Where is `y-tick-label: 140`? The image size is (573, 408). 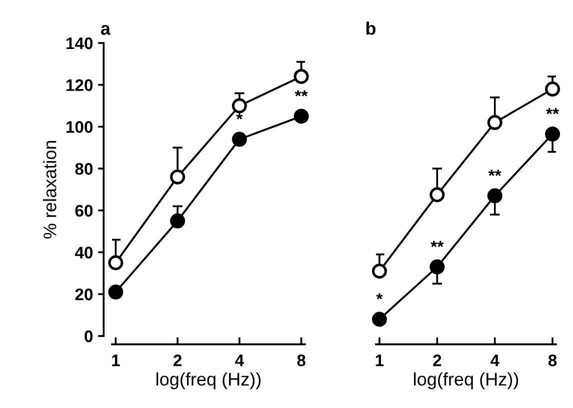
y-tick-label: 140 is located at coordinates (79, 43).